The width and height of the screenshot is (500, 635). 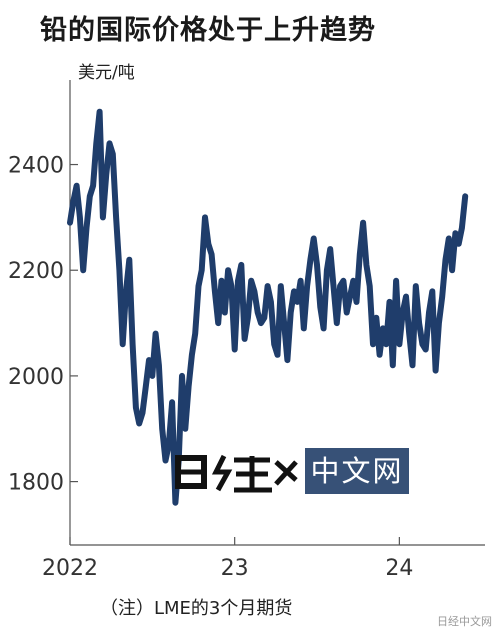 What do you see at coordinates (208, 30) in the screenshot?
I see `chart-title: 铅的国际价格处于上升趋势` at bounding box center [208, 30].